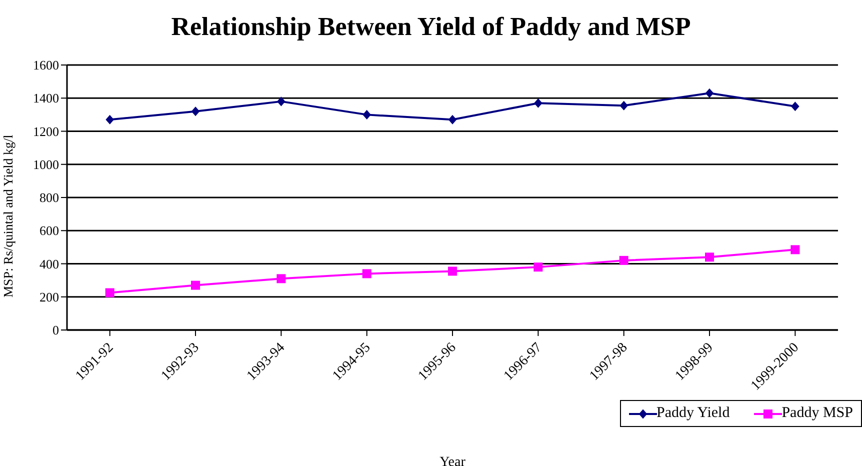  I want to click on y-tick-label: 0, so click(55, 330).